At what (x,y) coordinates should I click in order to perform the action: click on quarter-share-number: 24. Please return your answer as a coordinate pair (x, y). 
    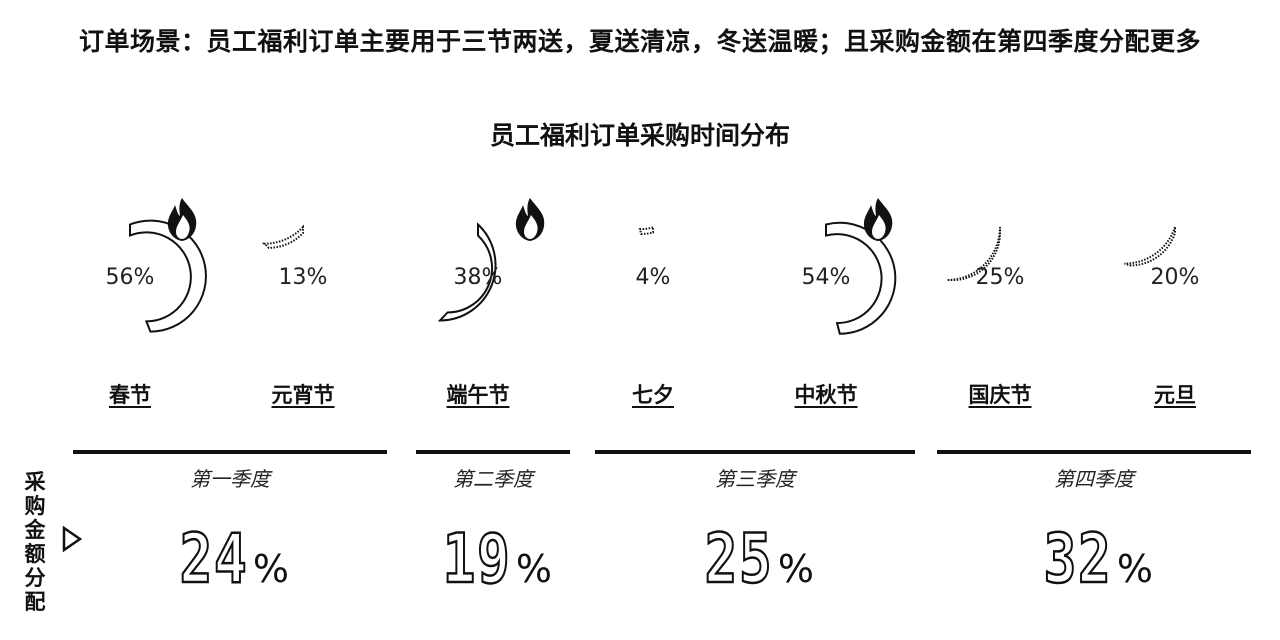
    Looking at the image, I should click on (214, 560).